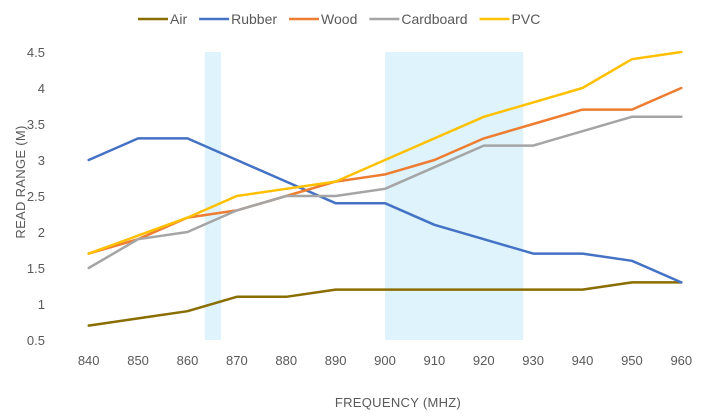  I want to click on legend-item-rubber: Rubber, so click(238, 19).